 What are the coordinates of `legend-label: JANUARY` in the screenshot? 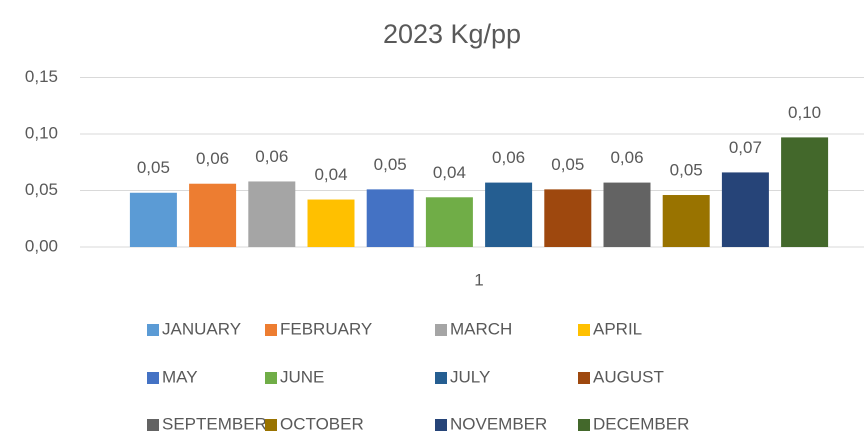 It's located at (201, 328).